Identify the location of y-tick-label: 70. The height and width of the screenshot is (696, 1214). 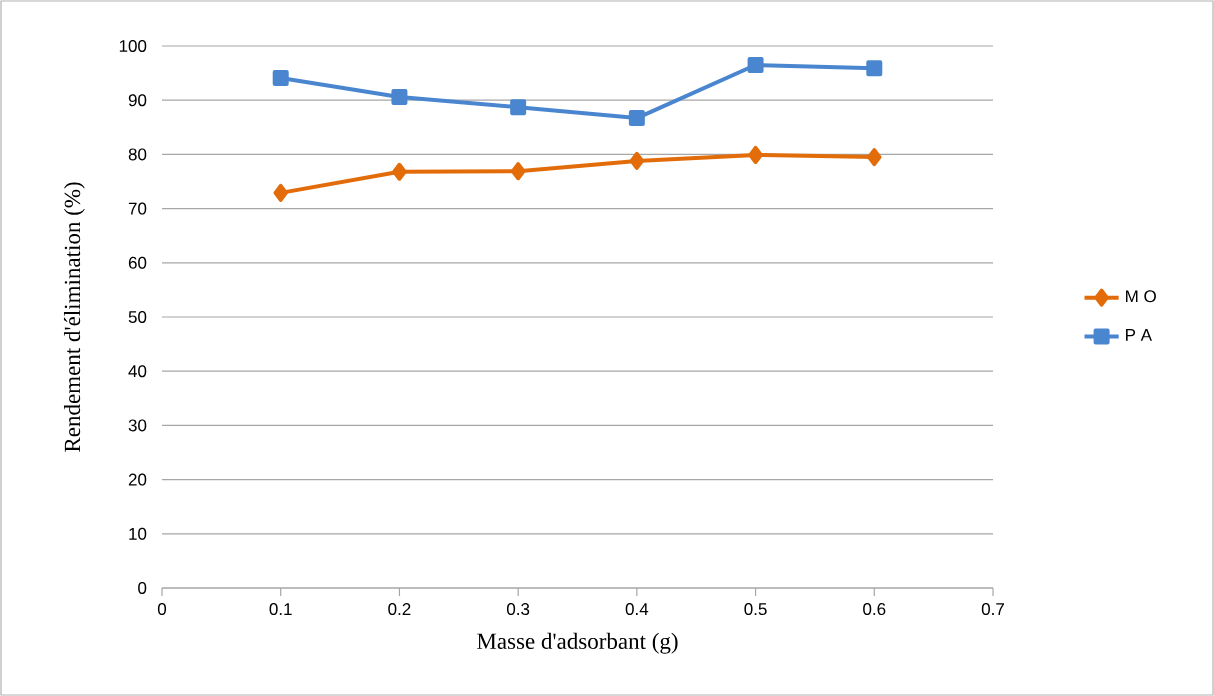
(137, 208).